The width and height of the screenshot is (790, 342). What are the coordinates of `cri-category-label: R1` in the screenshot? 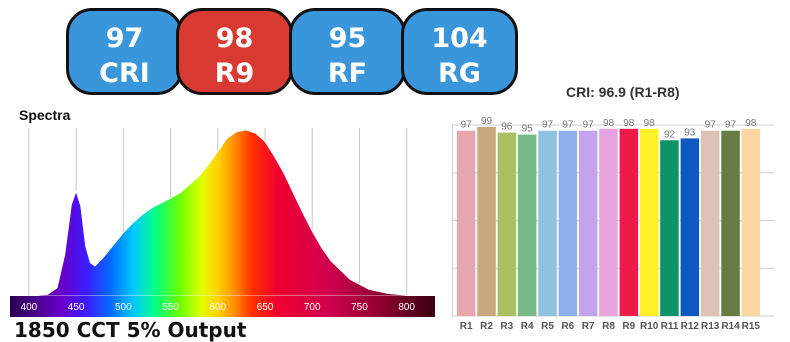 It's located at (466, 326).